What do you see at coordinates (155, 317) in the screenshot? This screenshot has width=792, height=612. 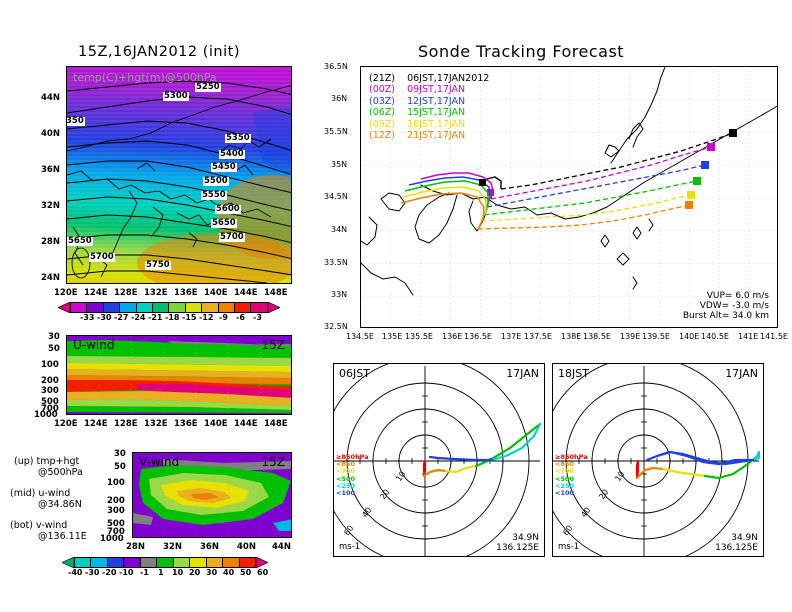 I see `temp-cb-tick--21: -21` at bounding box center [155, 317].